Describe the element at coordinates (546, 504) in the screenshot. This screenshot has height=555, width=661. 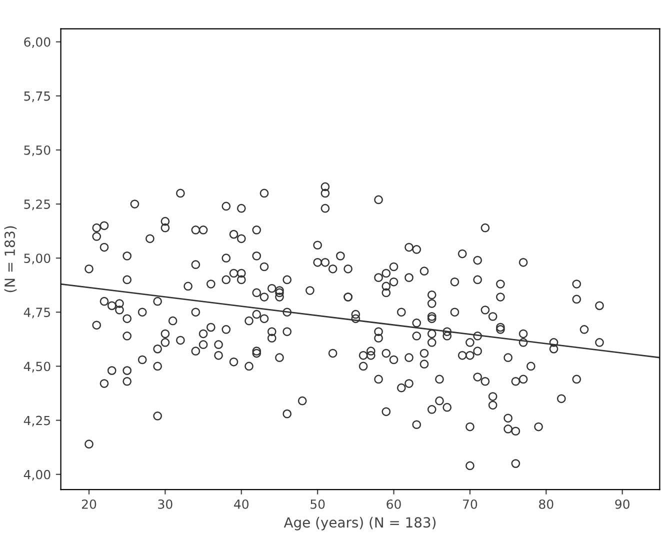
I see `x-tick-label: 80` at that location.